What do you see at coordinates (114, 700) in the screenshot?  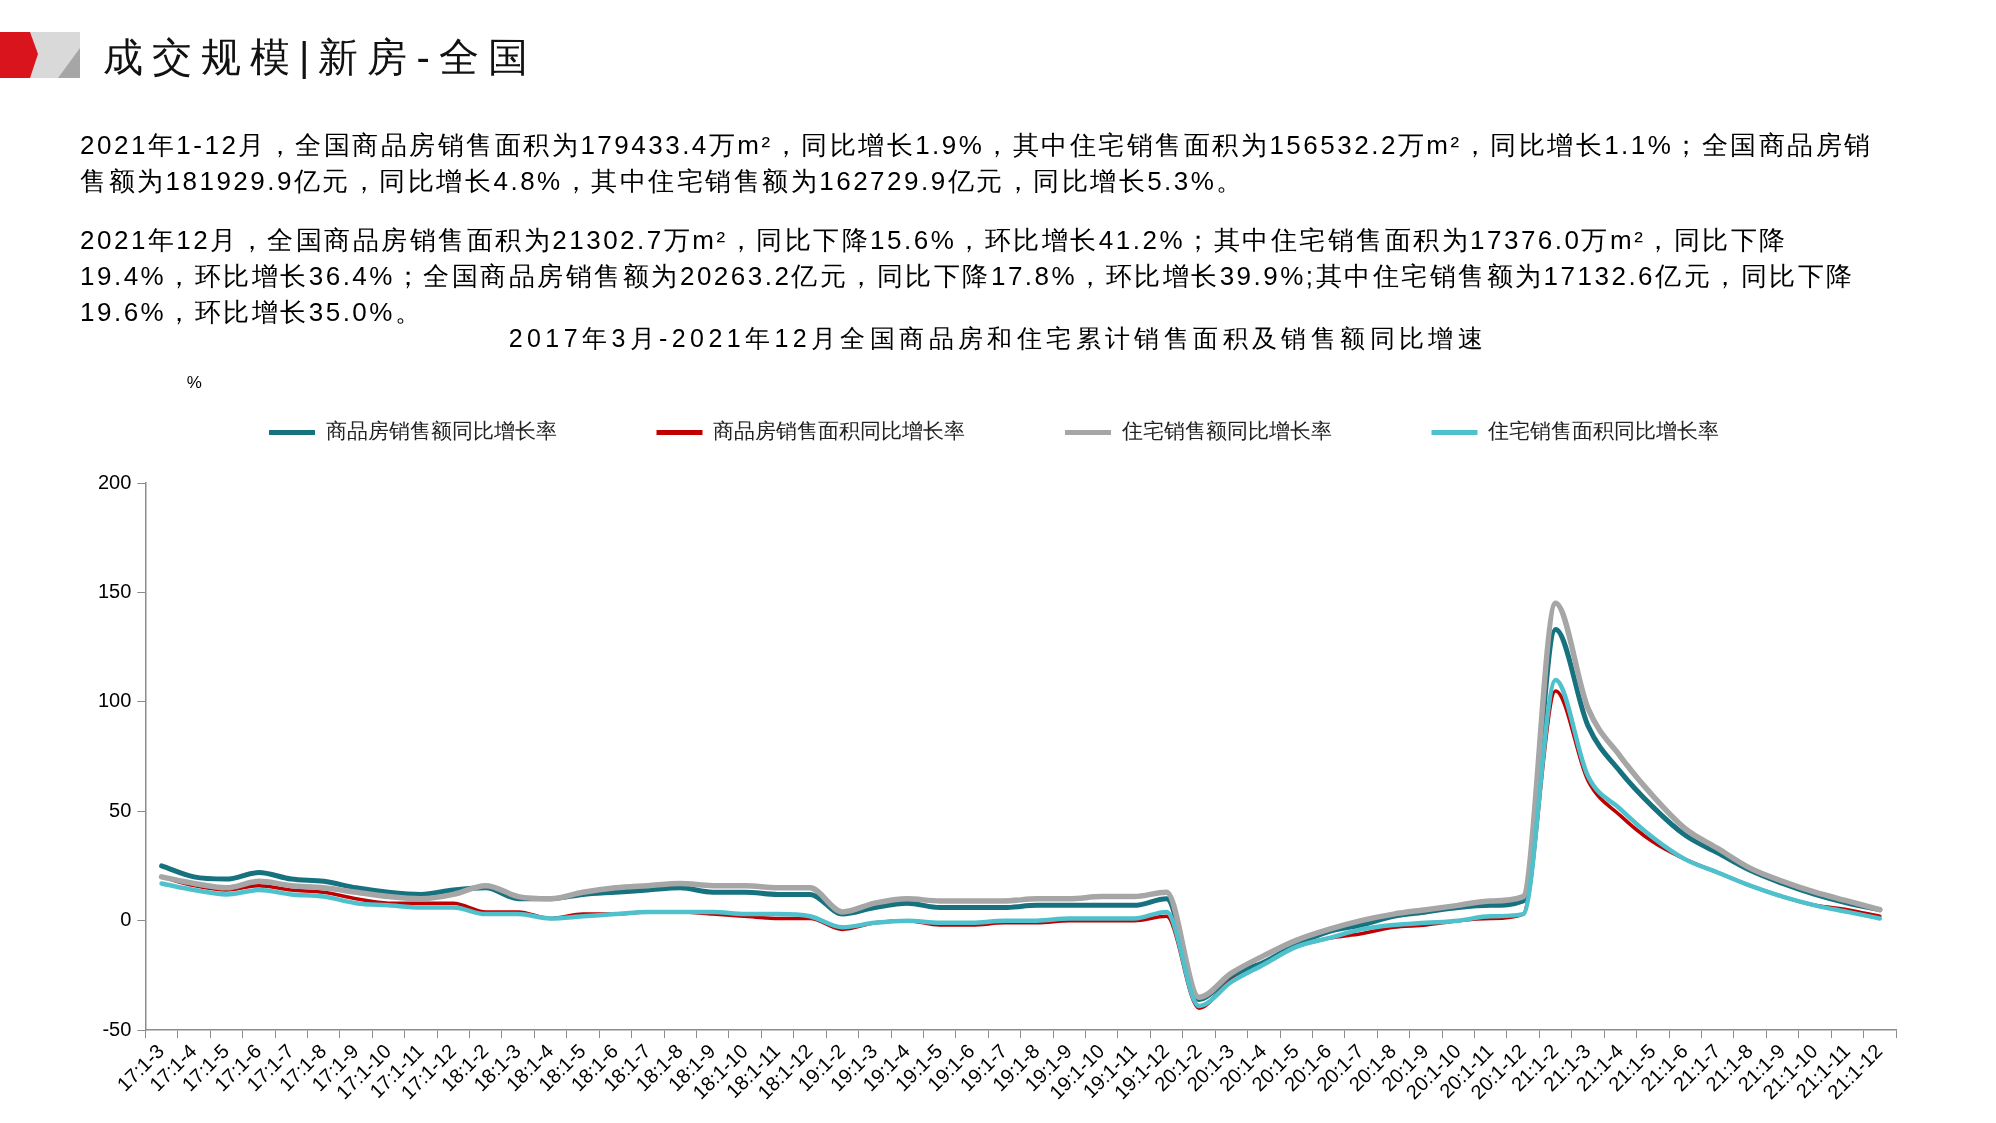 I see `y-tick-label: 100` at bounding box center [114, 700].